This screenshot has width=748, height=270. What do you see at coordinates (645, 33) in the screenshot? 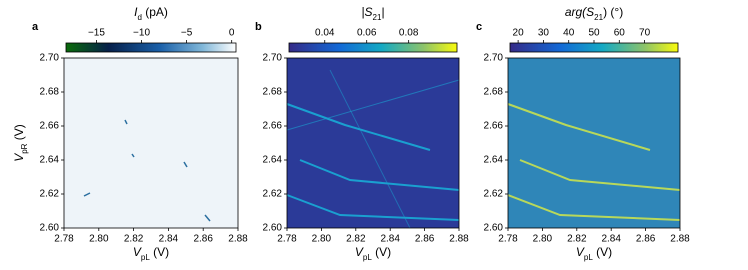
I see `colorbar-tick-label: 70` at bounding box center [645, 33].